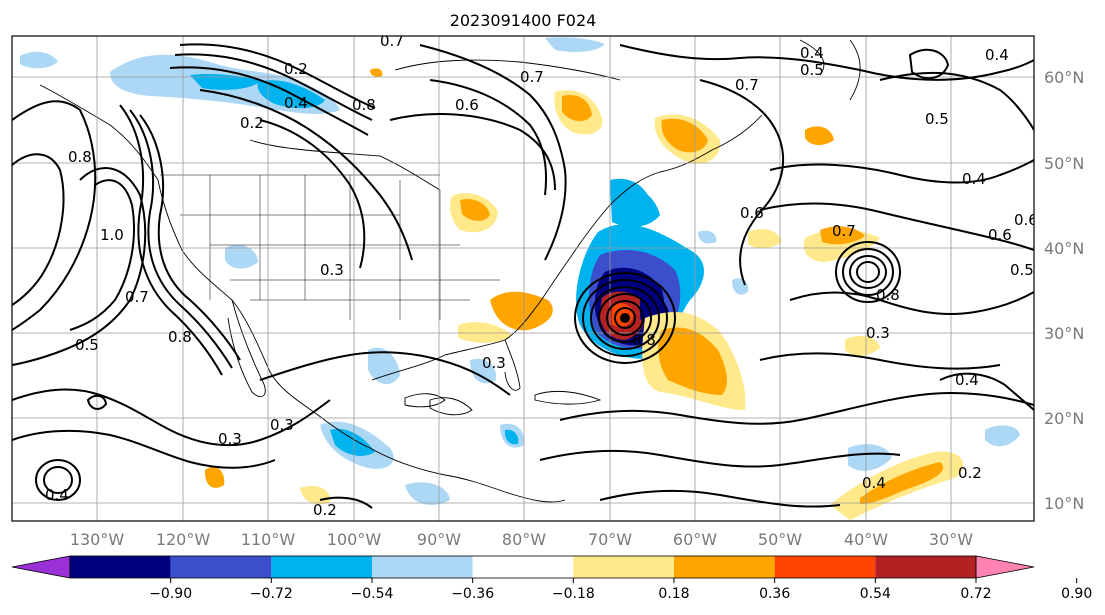  What do you see at coordinates (58, 480) in the screenshot?
I see `pacific-small-low` at bounding box center [58, 480].